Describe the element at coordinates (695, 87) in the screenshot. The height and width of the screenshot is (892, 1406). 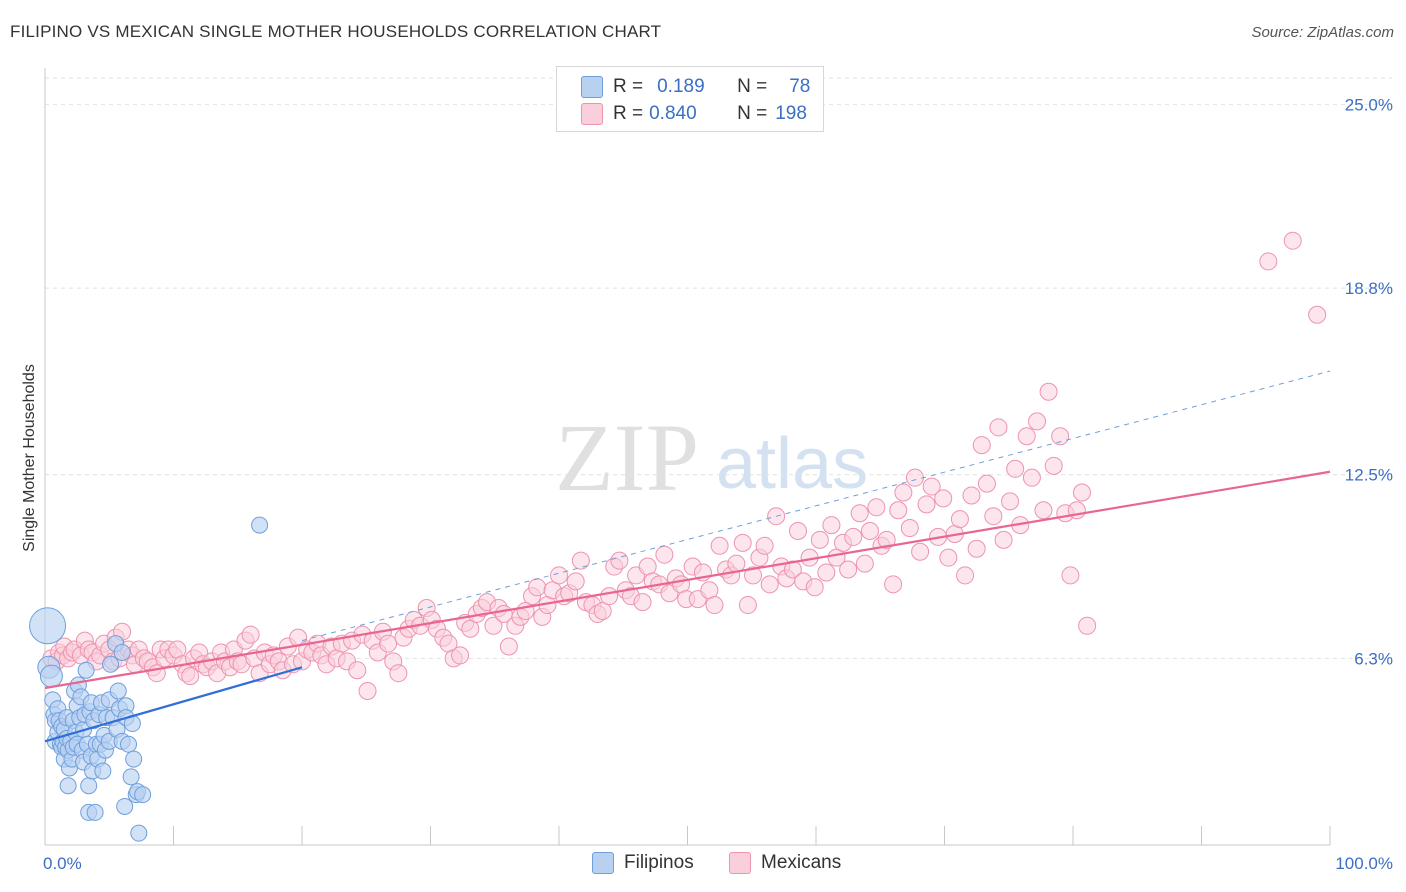
I see `legend-row-filipinos: R = 0.189 N = 78` at that location.